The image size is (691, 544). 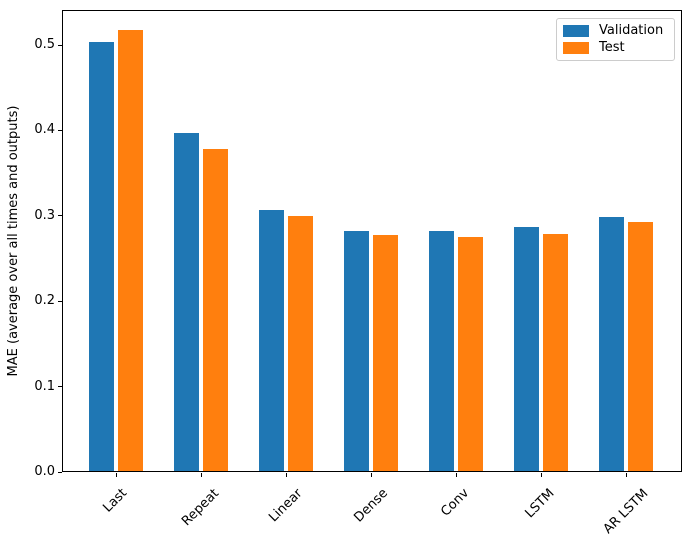 I want to click on x-tick-label: LSTM, so click(x=541, y=504).